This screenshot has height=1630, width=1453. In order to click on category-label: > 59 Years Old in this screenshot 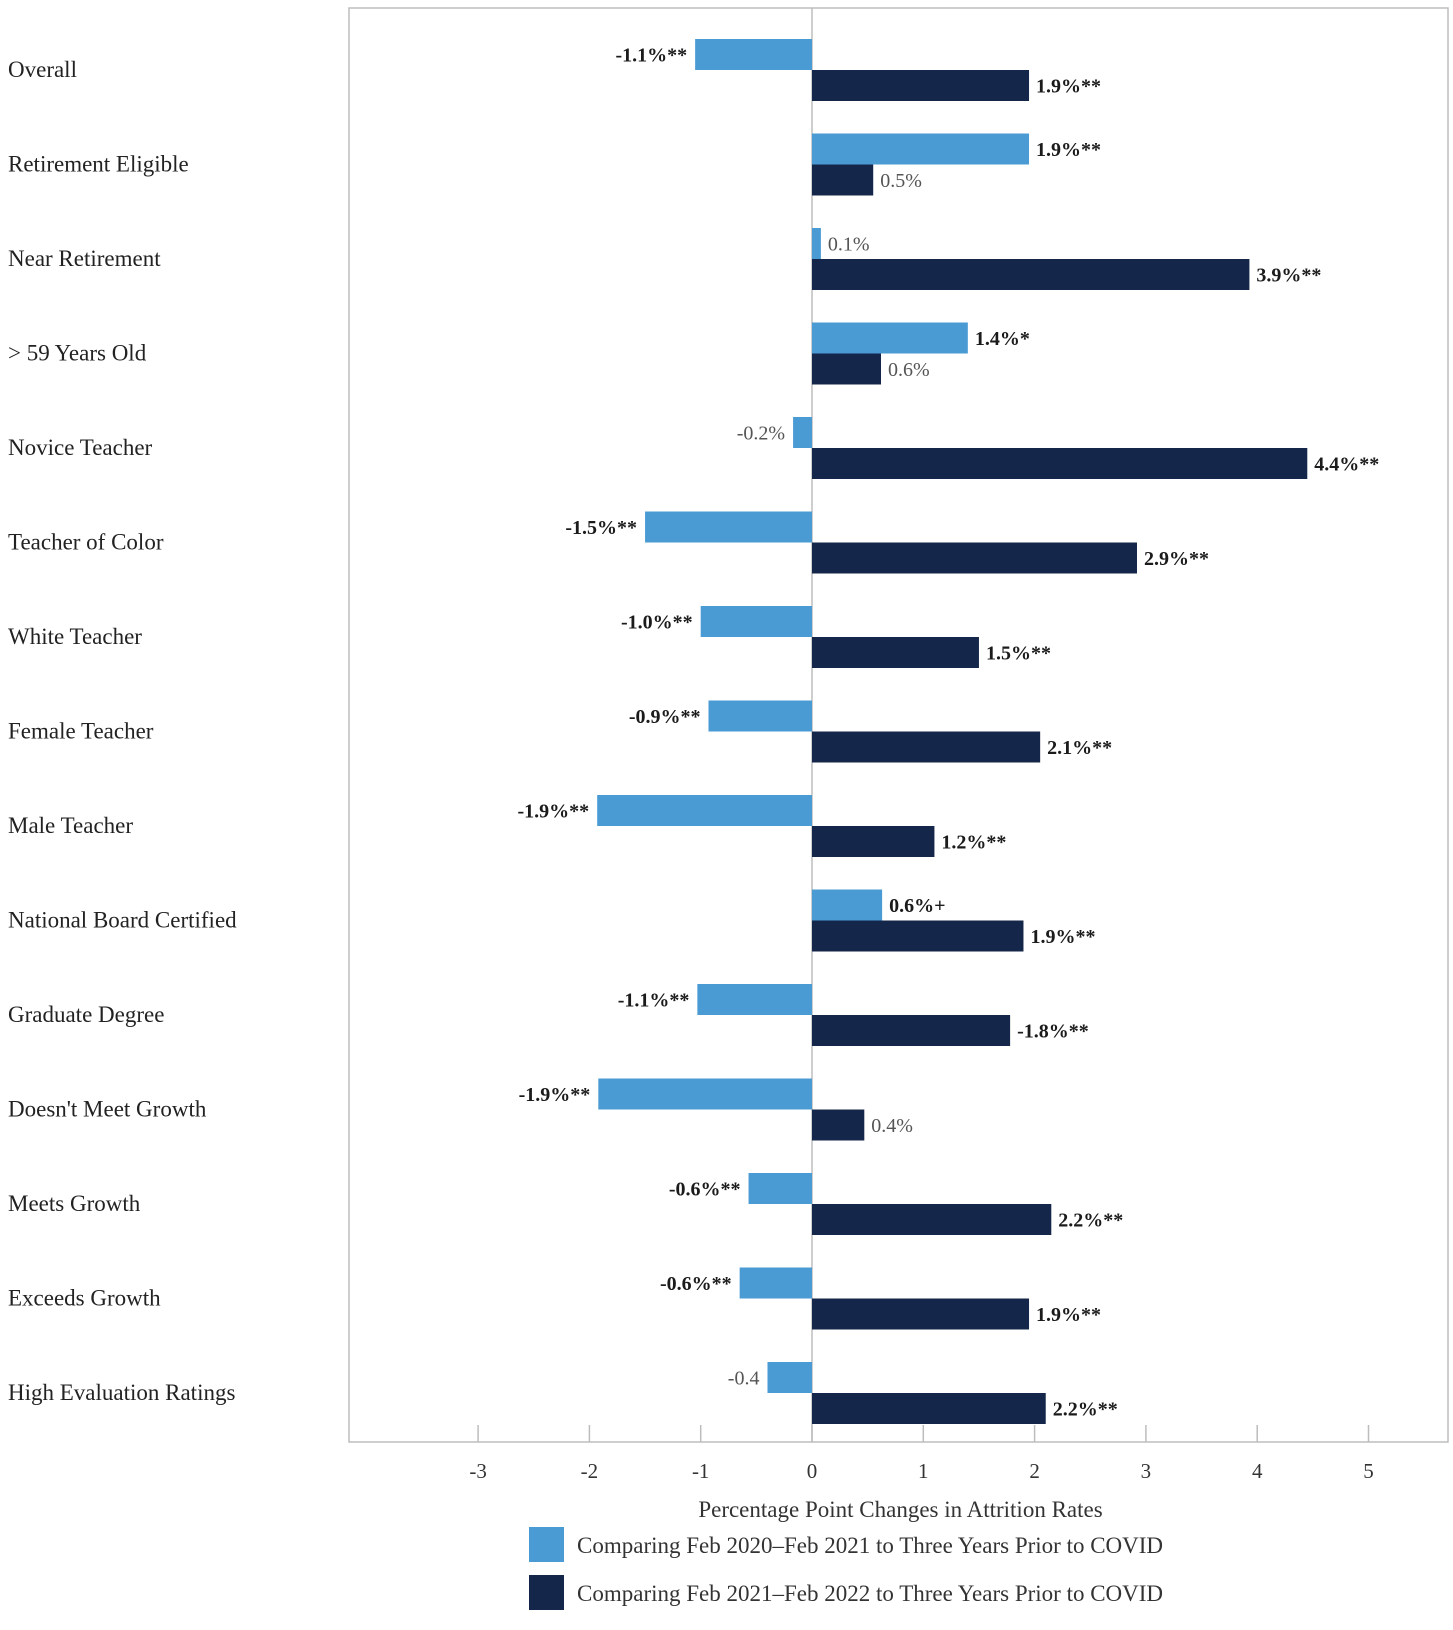, I will do `click(77, 353)`.